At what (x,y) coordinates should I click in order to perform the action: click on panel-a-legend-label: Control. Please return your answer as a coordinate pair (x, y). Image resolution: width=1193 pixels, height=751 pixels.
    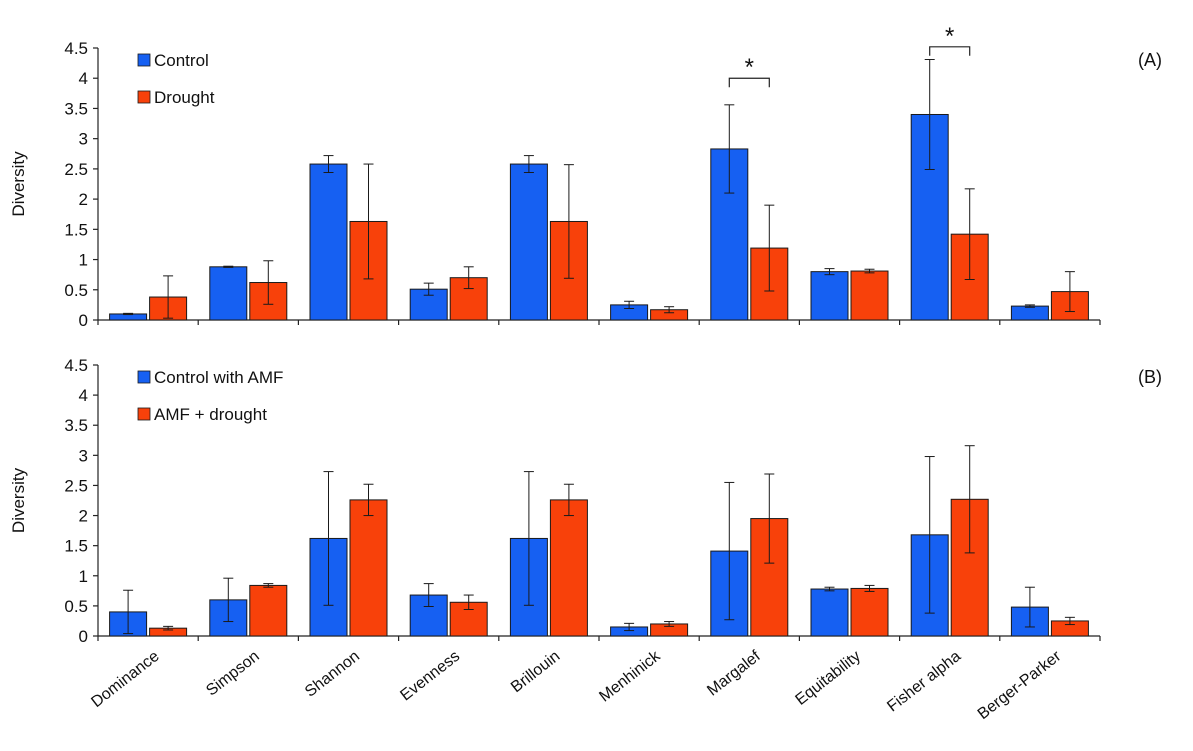
    Looking at the image, I should click on (181, 60).